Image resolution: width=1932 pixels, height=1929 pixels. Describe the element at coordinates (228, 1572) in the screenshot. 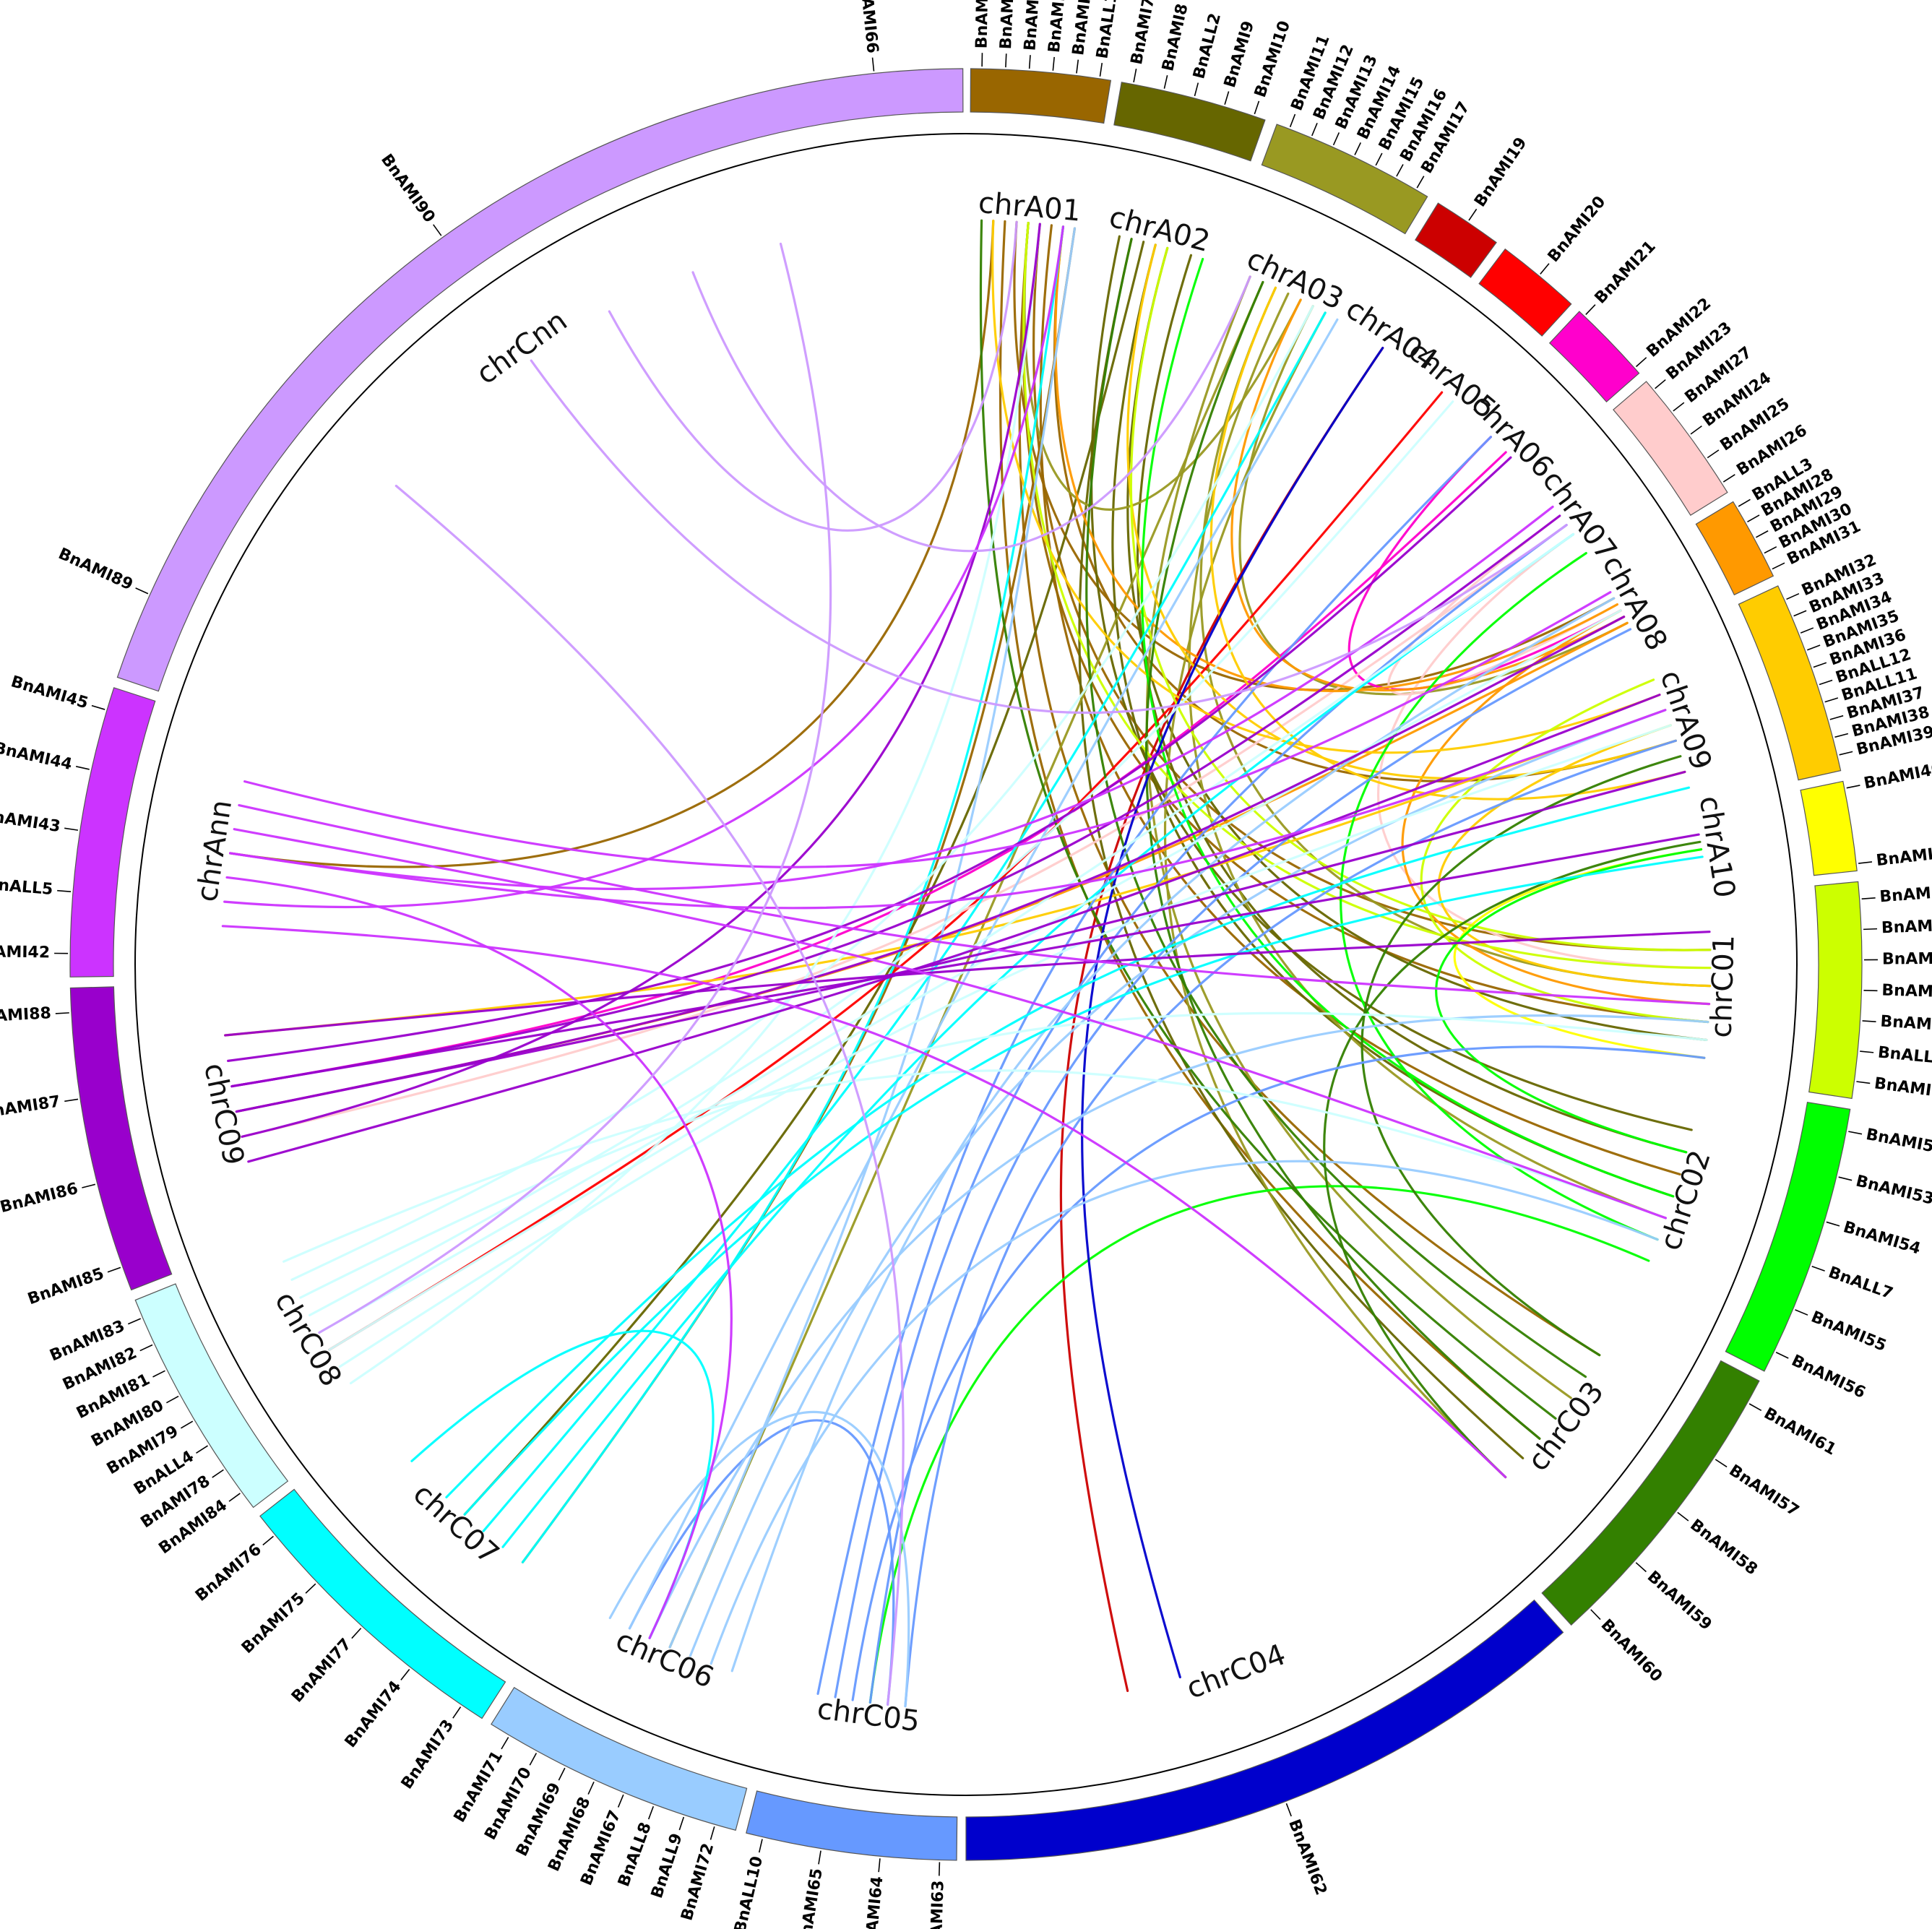

I see `gene-label: BnAMI76` at that location.